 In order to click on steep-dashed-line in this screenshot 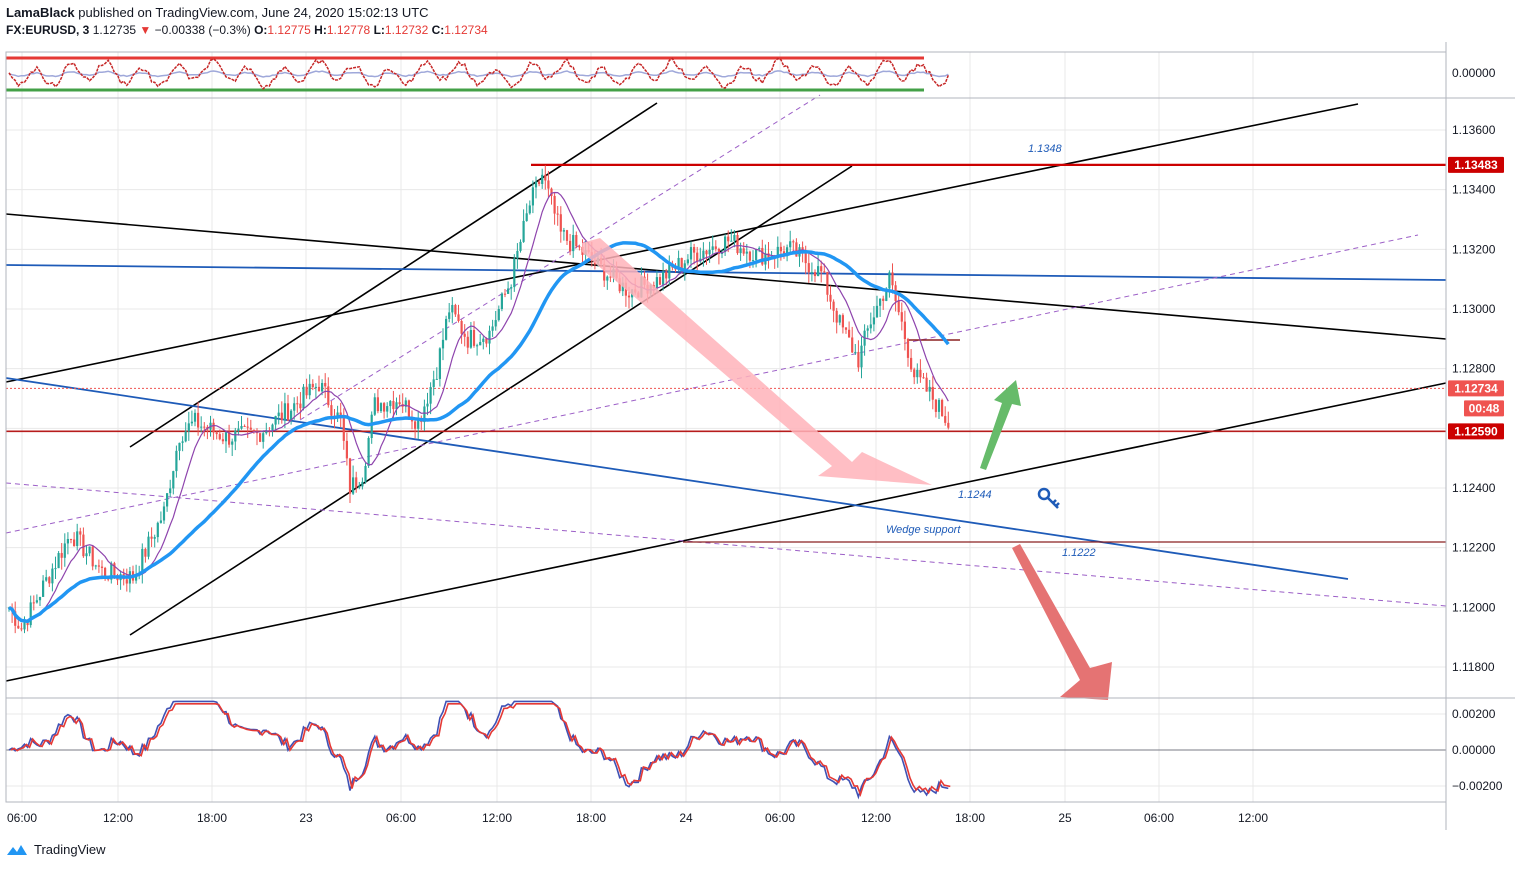, I will do `click(560, 257)`.